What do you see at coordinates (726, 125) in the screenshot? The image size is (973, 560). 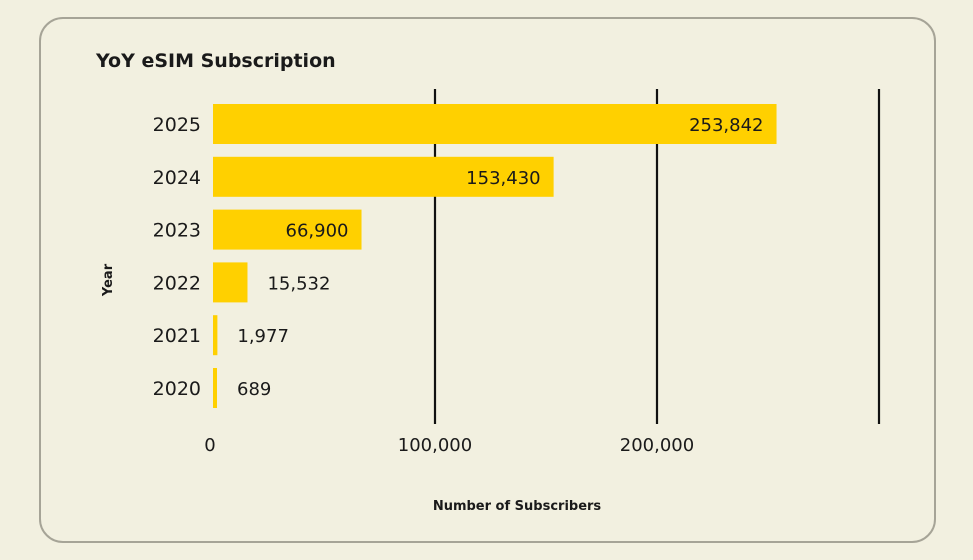 I see `data-label: 253,842` at bounding box center [726, 125].